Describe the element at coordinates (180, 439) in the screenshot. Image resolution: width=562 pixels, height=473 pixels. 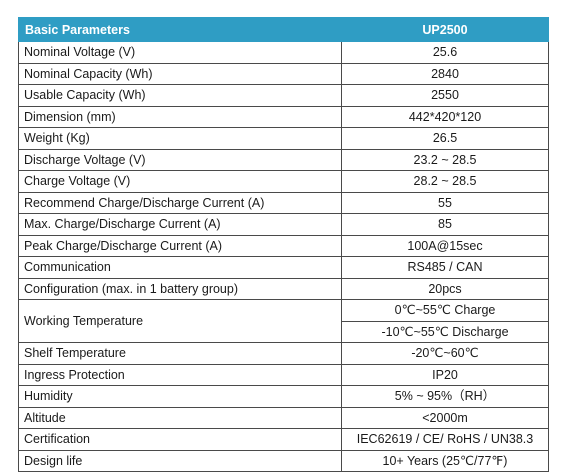
I see `row-label: Certification` at that location.